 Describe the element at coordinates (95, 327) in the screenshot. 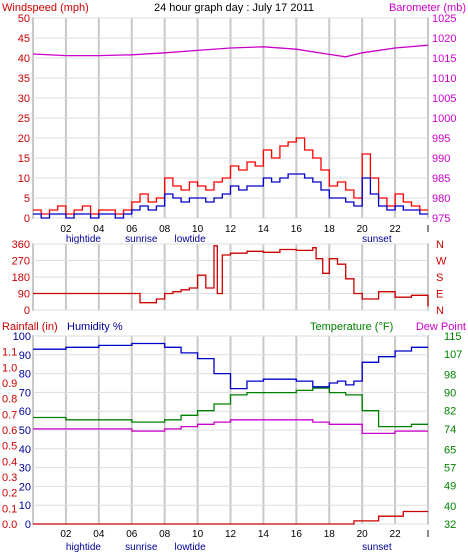

I see `humidity-axis-title: Humidity %` at that location.